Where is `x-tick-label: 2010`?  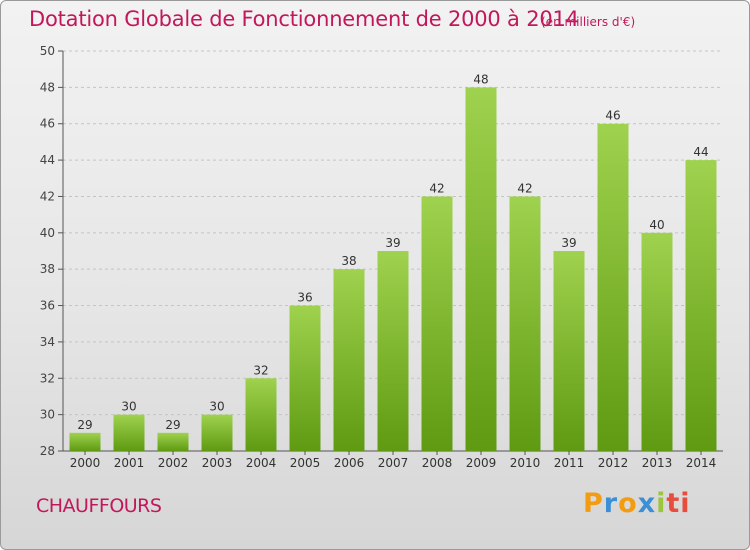 x-tick-label: 2010 is located at coordinates (525, 463).